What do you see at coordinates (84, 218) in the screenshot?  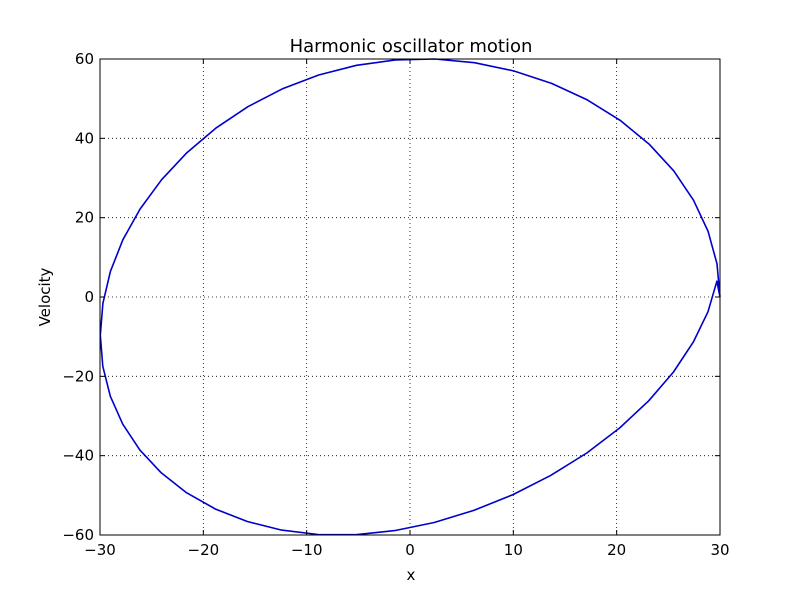 I see `y-tick-label: 20` at bounding box center [84, 218].